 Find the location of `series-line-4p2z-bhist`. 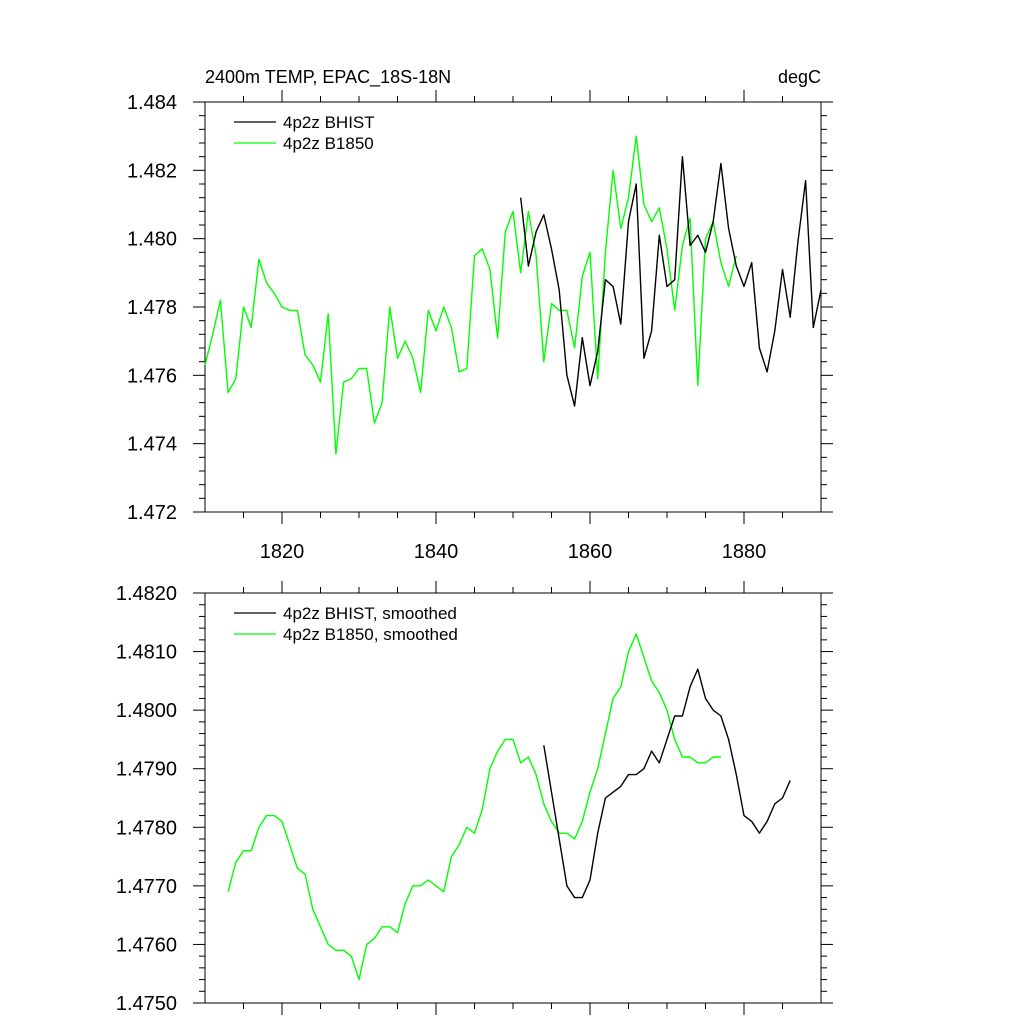

series-line-4p2z-bhist is located at coordinates (671, 281).